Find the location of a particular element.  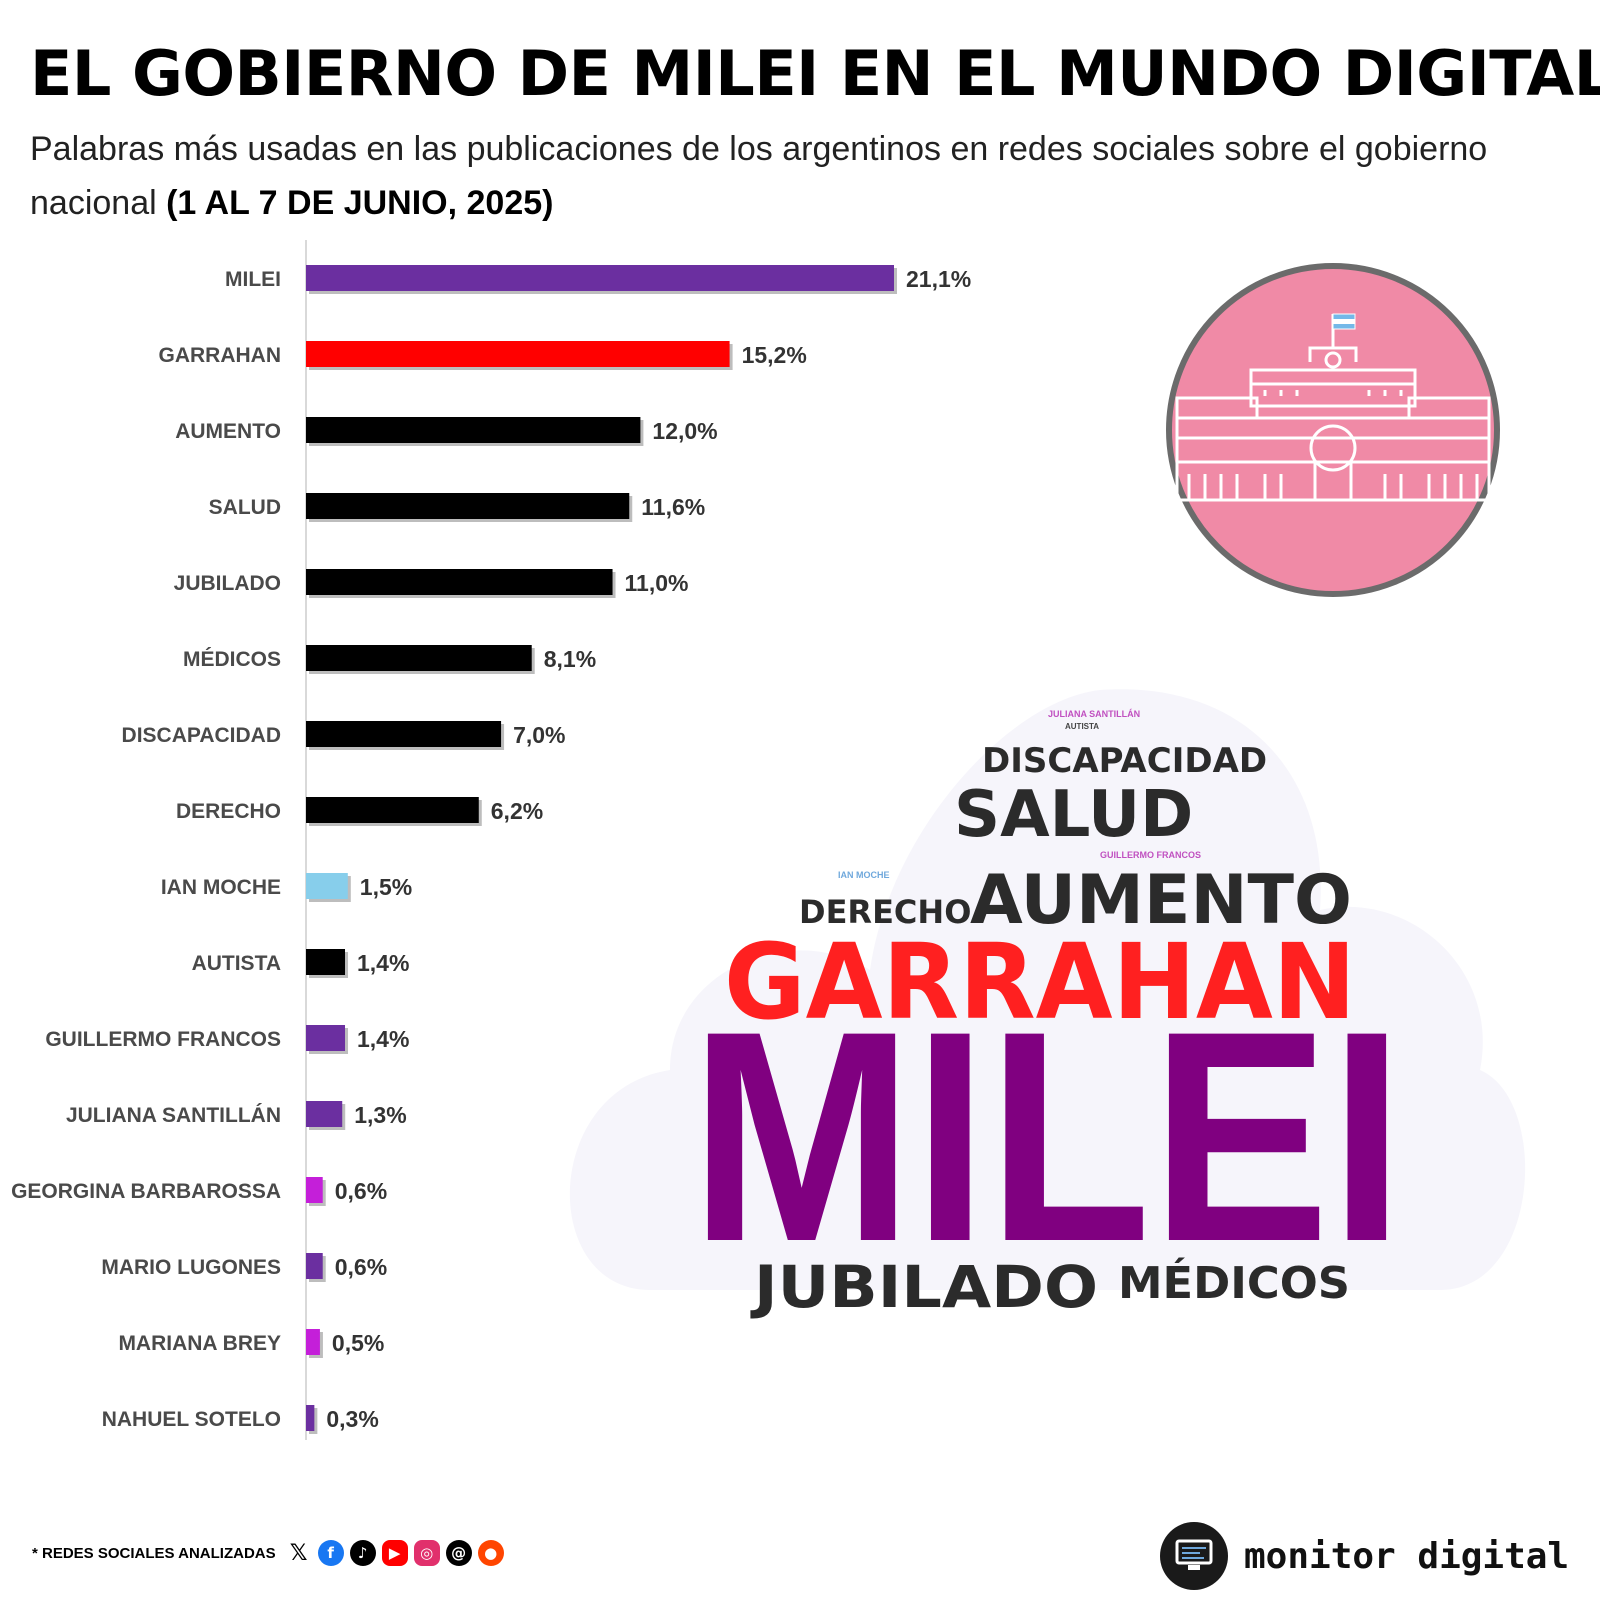

category-label: AUTISTA is located at coordinates (236, 963).